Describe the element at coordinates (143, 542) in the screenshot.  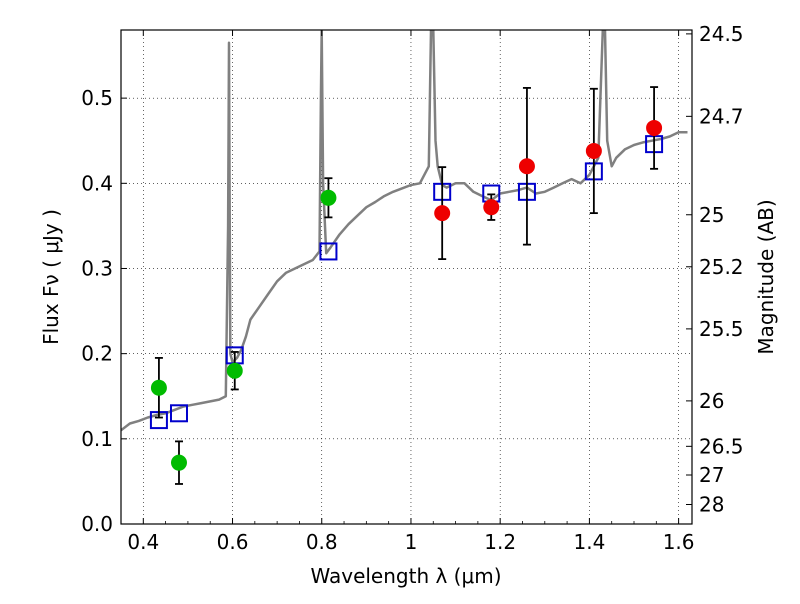
I see `x-tick-label: 0.4` at that location.